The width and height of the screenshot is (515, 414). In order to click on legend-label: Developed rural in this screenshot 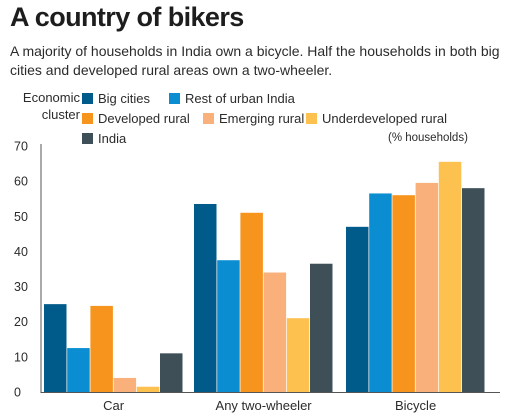, I will do `click(144, 118)`.